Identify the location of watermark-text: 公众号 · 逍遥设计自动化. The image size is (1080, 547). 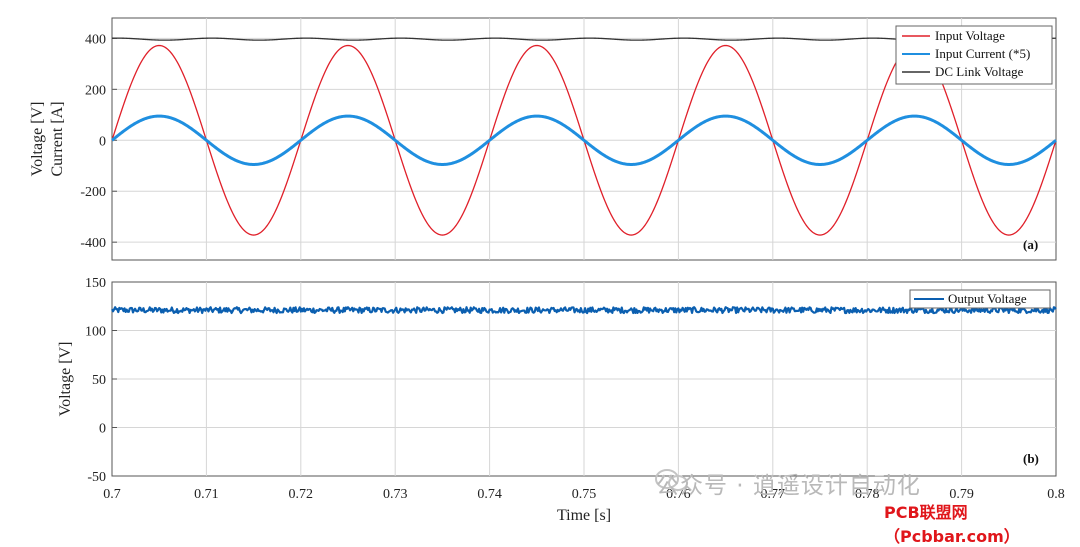
(788, 486).